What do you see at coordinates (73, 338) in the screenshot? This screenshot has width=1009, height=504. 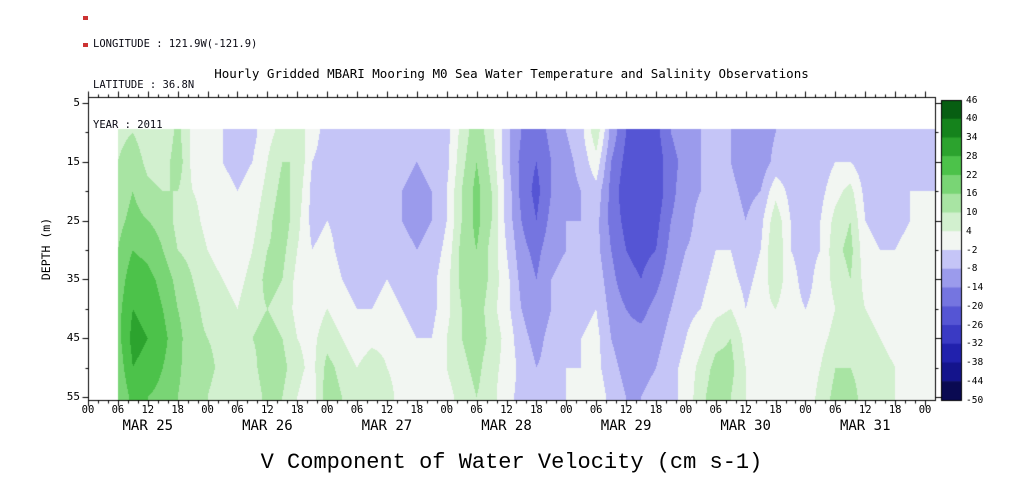 I see `y-tick-label: 45` at bounding box center [73, 338].